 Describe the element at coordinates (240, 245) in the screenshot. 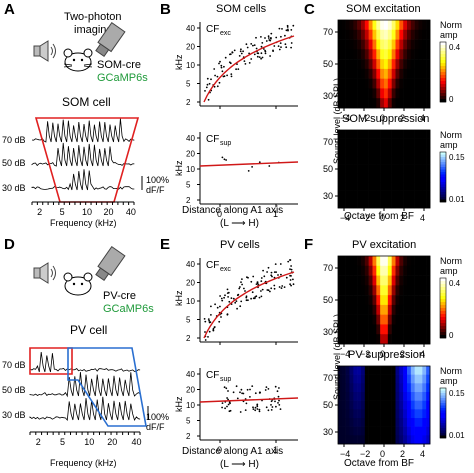

I see `e-title: PV cells` at that location.